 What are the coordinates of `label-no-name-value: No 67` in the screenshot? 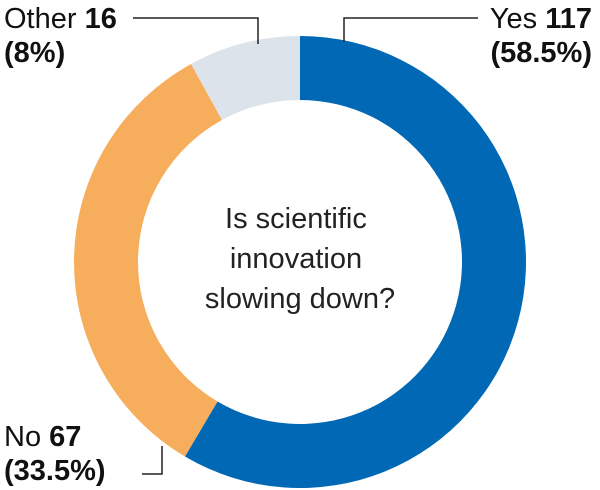 It's located at (42, 437).